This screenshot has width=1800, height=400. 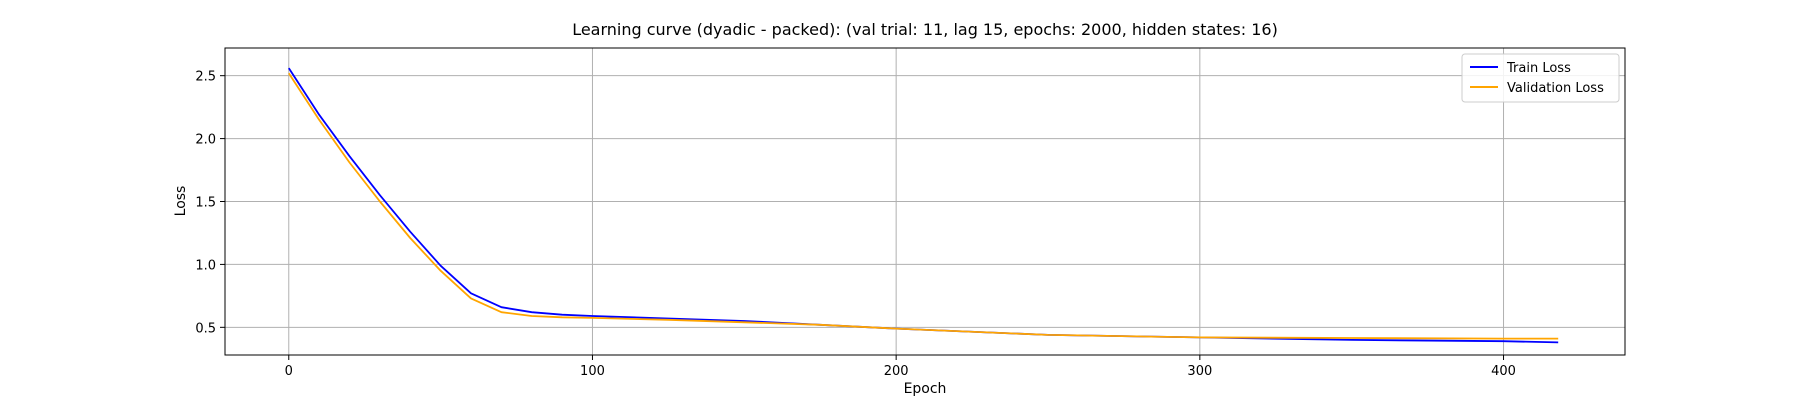 I want to click on x-tick-label: 400, so click(x=1503, y=371).